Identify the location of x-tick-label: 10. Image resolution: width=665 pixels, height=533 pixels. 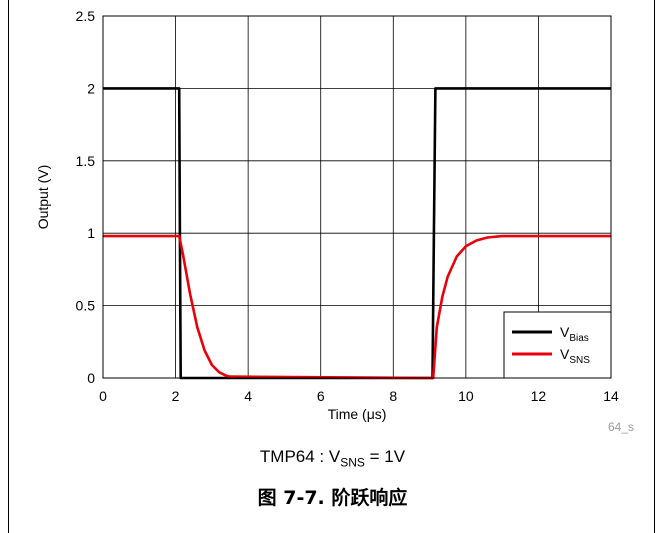
(466, 396).